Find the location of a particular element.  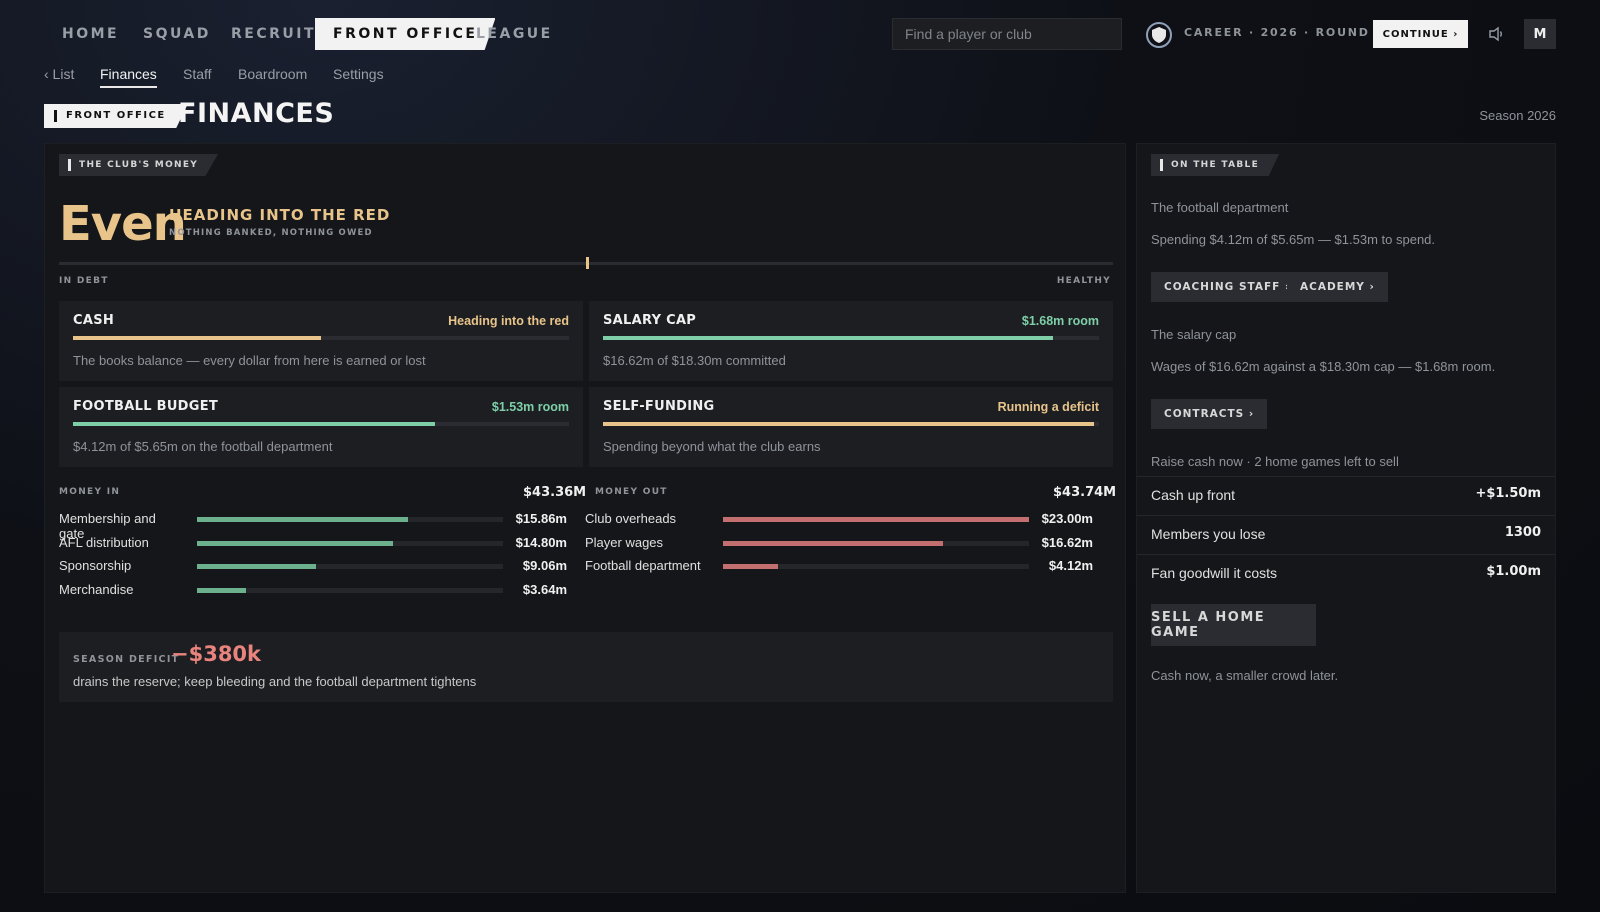

row-value: $1.00m is located at coordinates (1513, 571).